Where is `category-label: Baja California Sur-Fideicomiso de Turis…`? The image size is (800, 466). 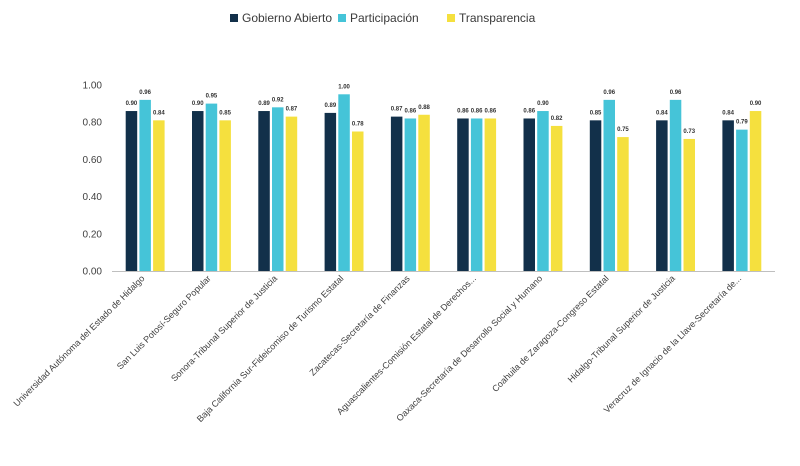 category-label: Baja California Sur-Fideicomiso de Turis… is located at coordinates (270, 348).